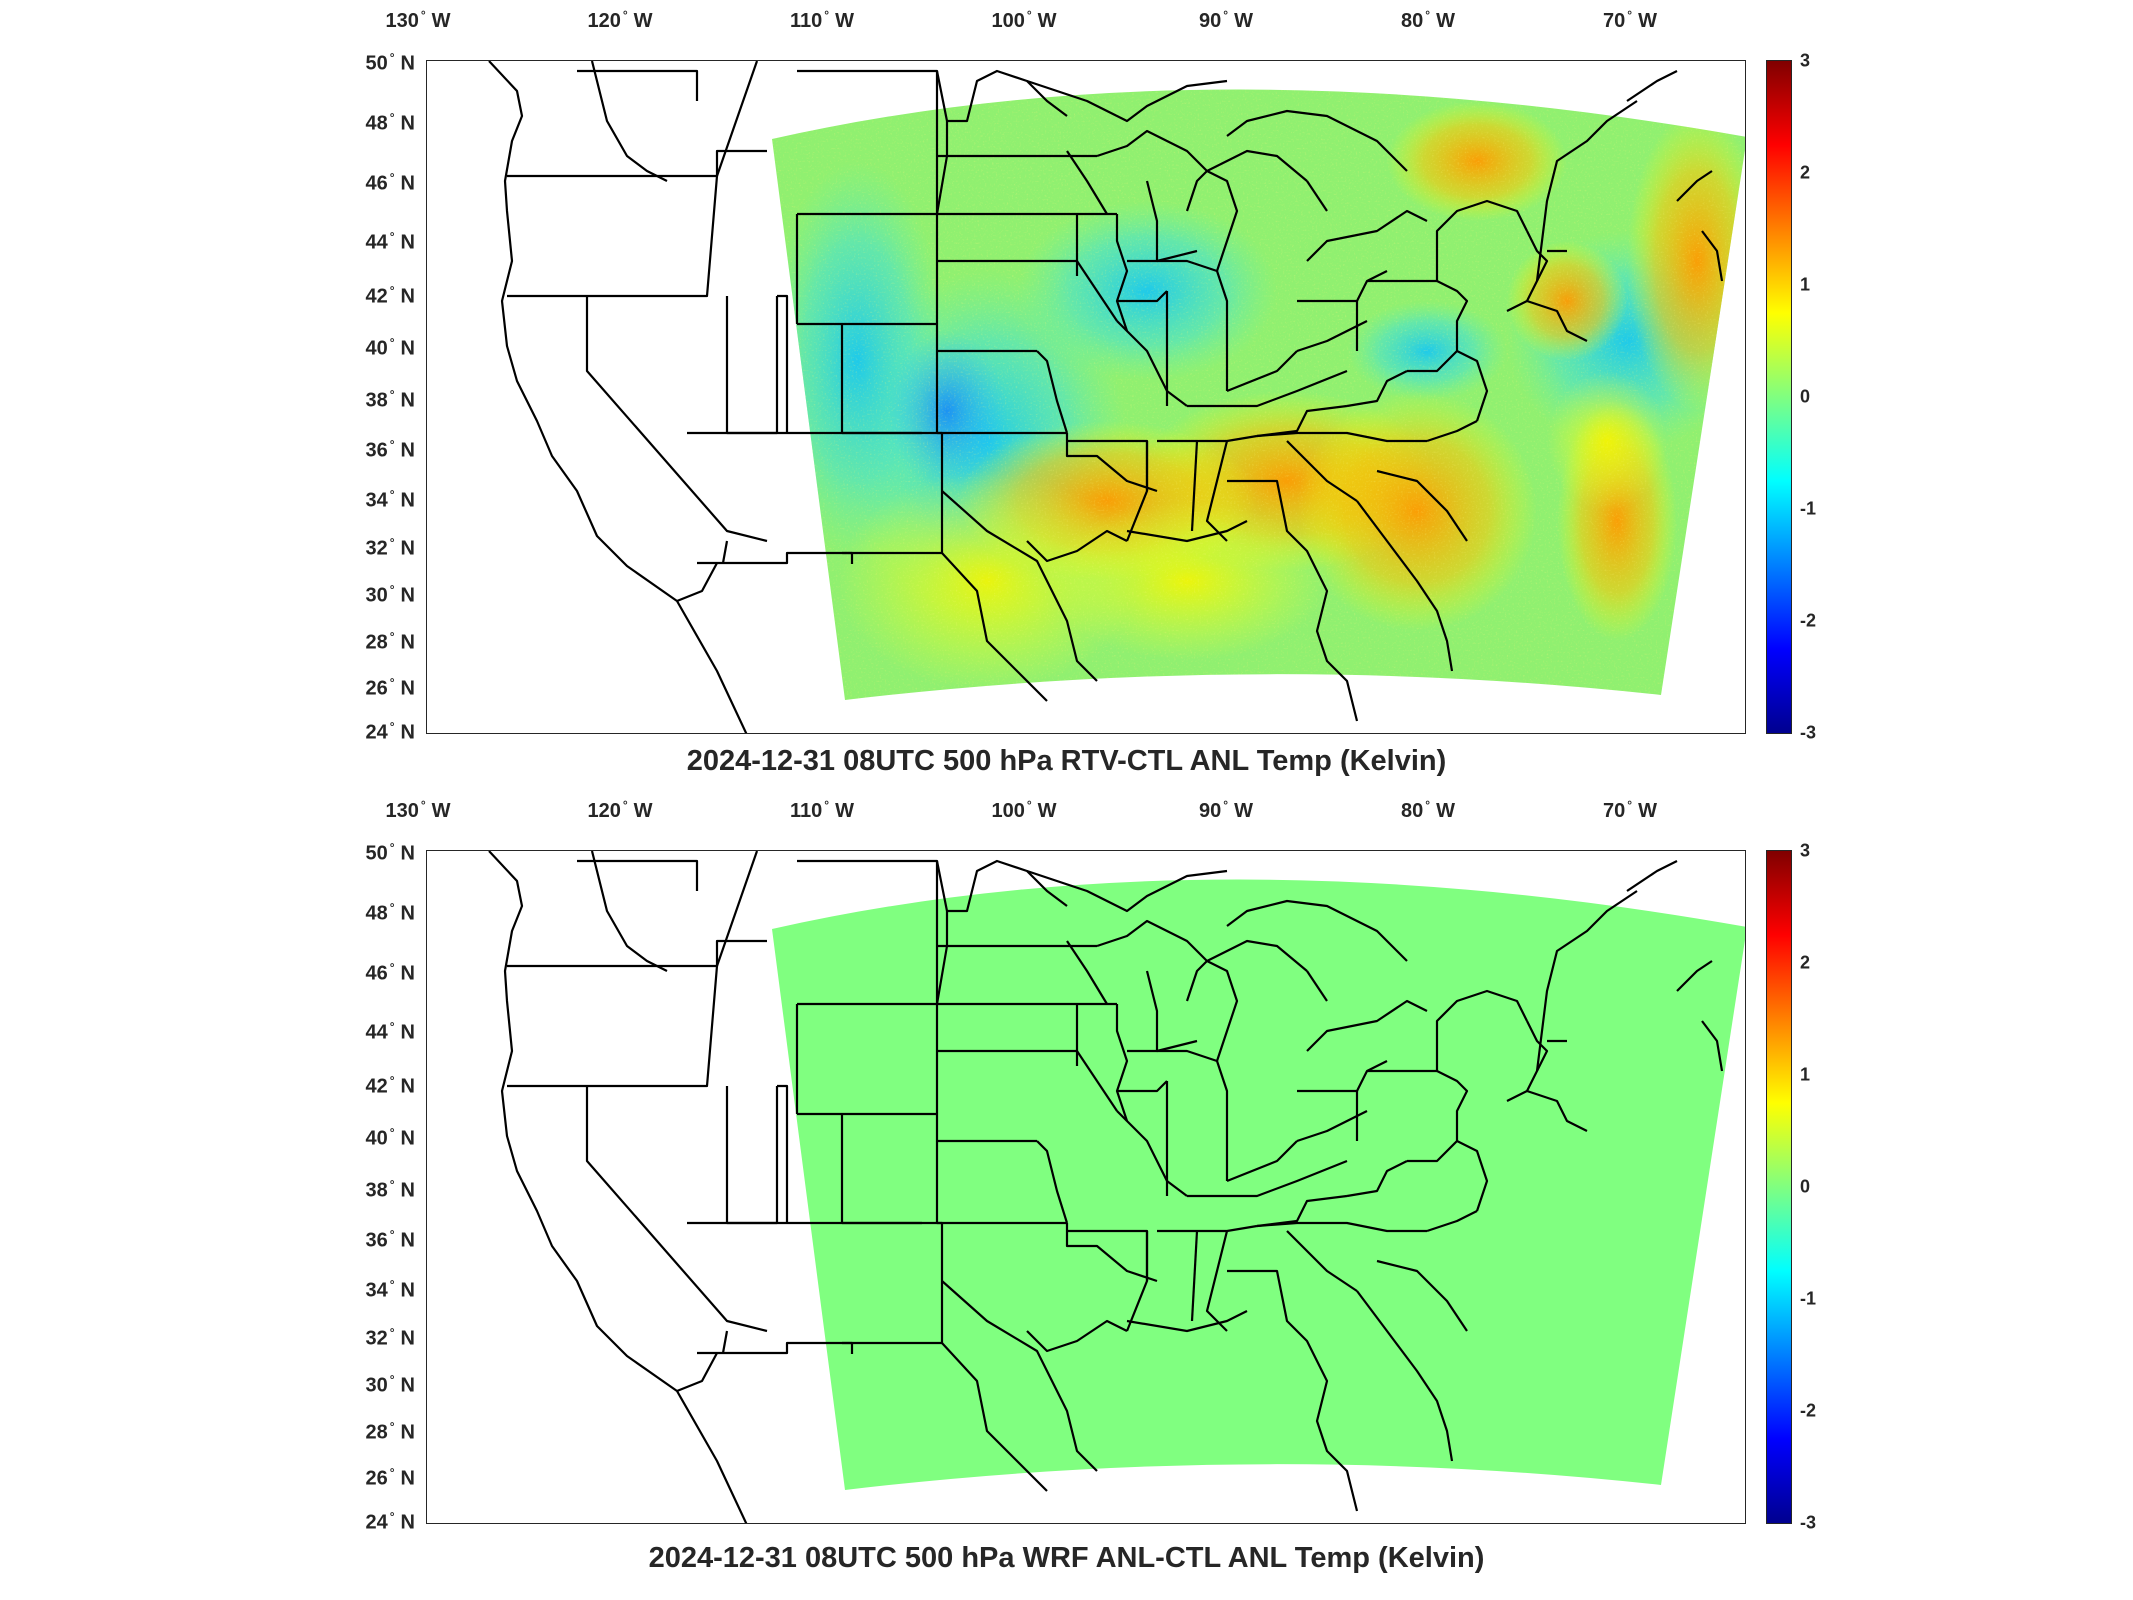 The height and width of the screenshot is (1600, 2133). What do you see at coordinates (1779, 397) in the screenshot?
I see `top-colorbar` at bounding box center [1779, 397].